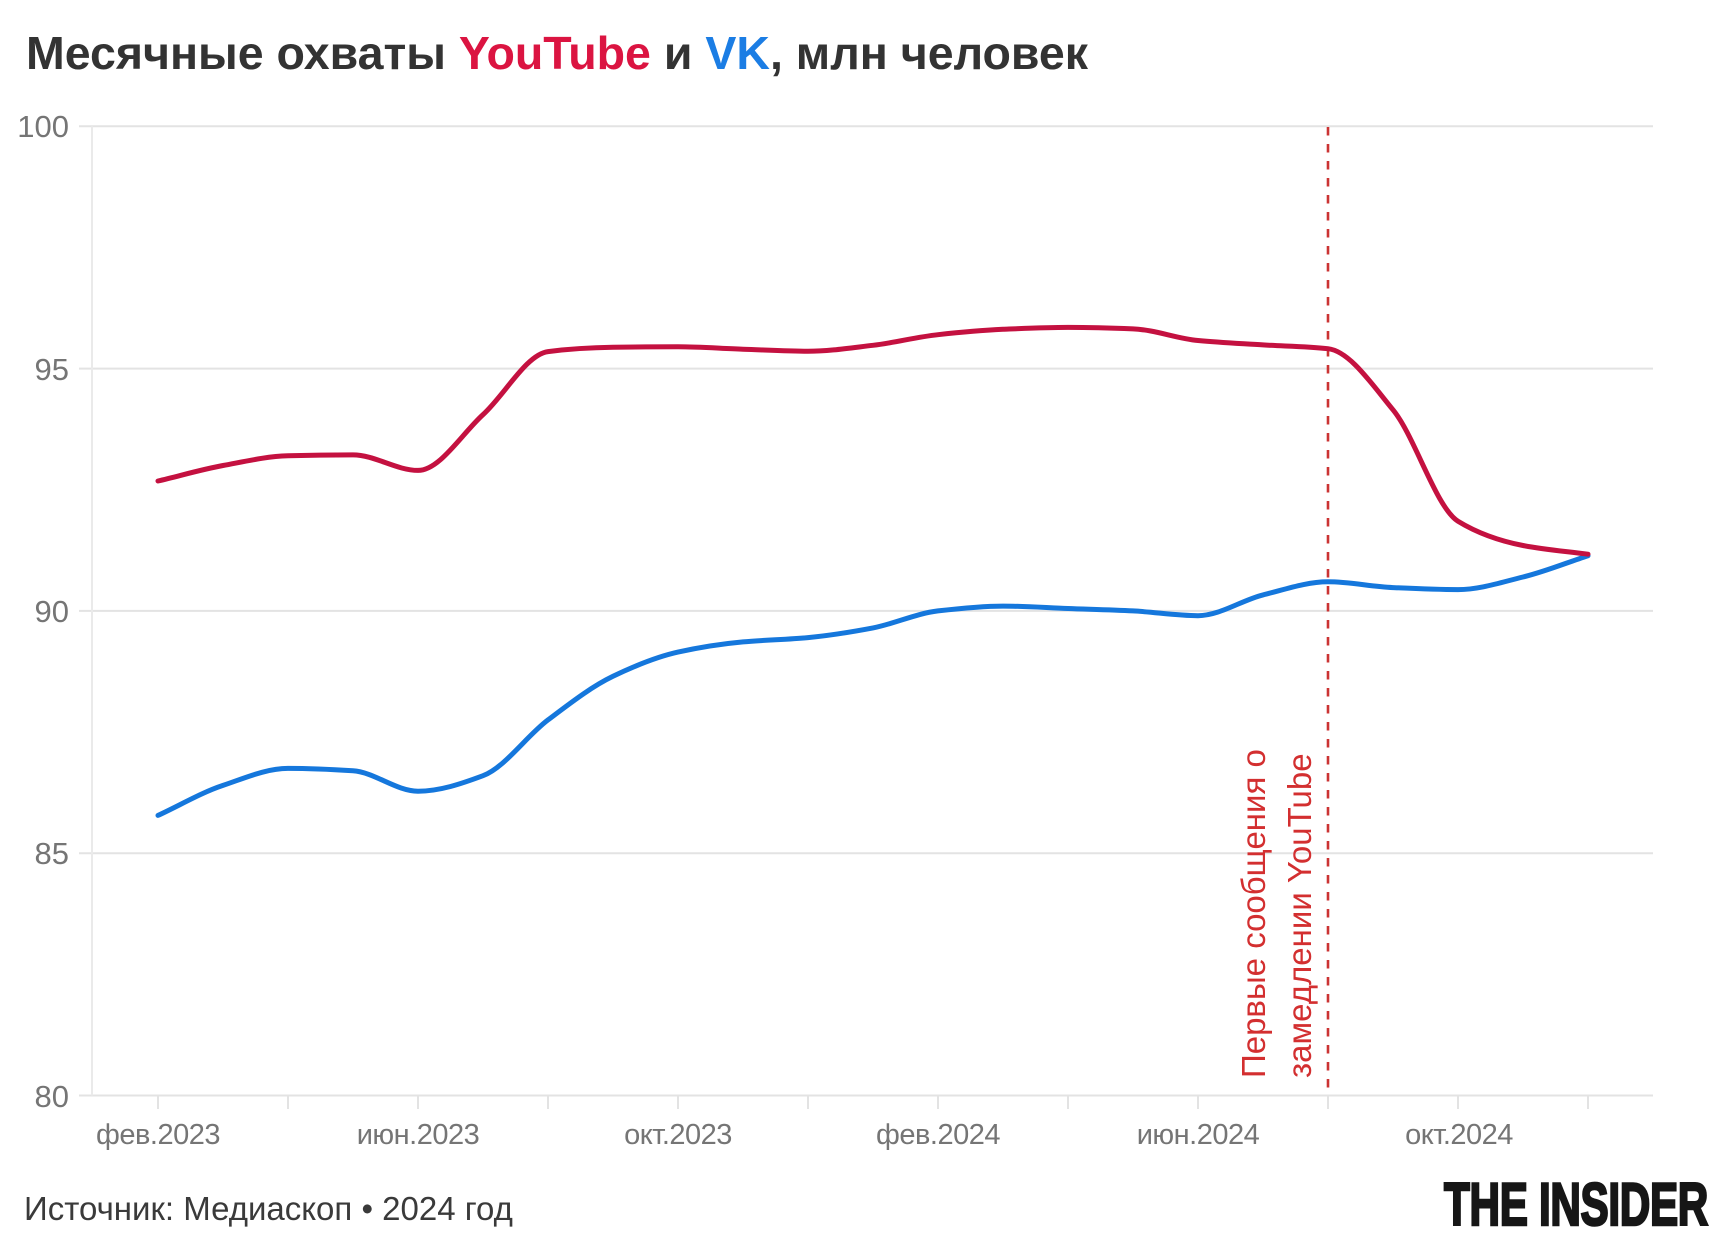 The image size is (1732, 1254). Describe the element at coordinates (1299, 915) in the screenshot. I see `svg-text: замедлении YouTube` at that location.